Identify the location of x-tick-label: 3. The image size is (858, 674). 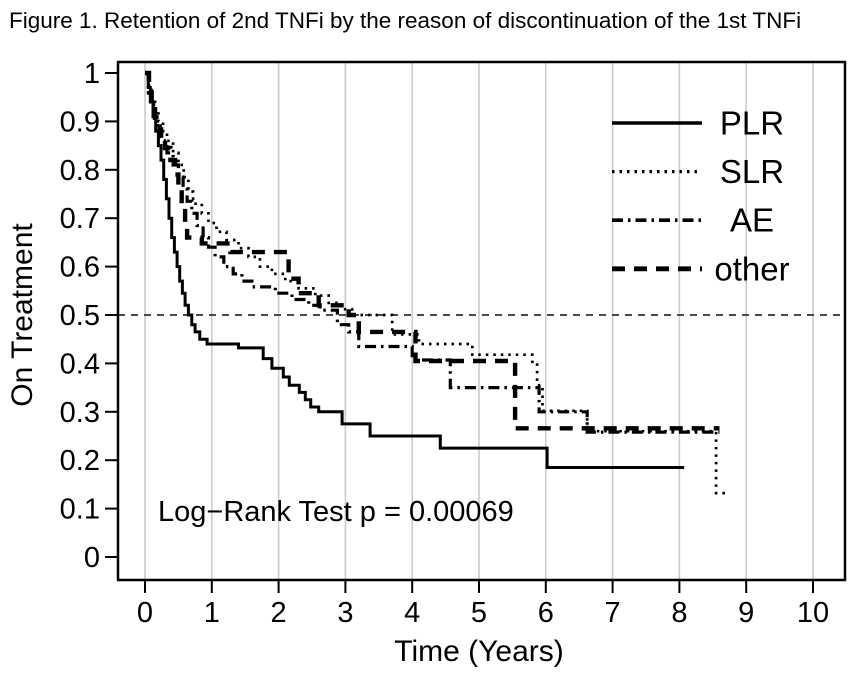
(345, 613).